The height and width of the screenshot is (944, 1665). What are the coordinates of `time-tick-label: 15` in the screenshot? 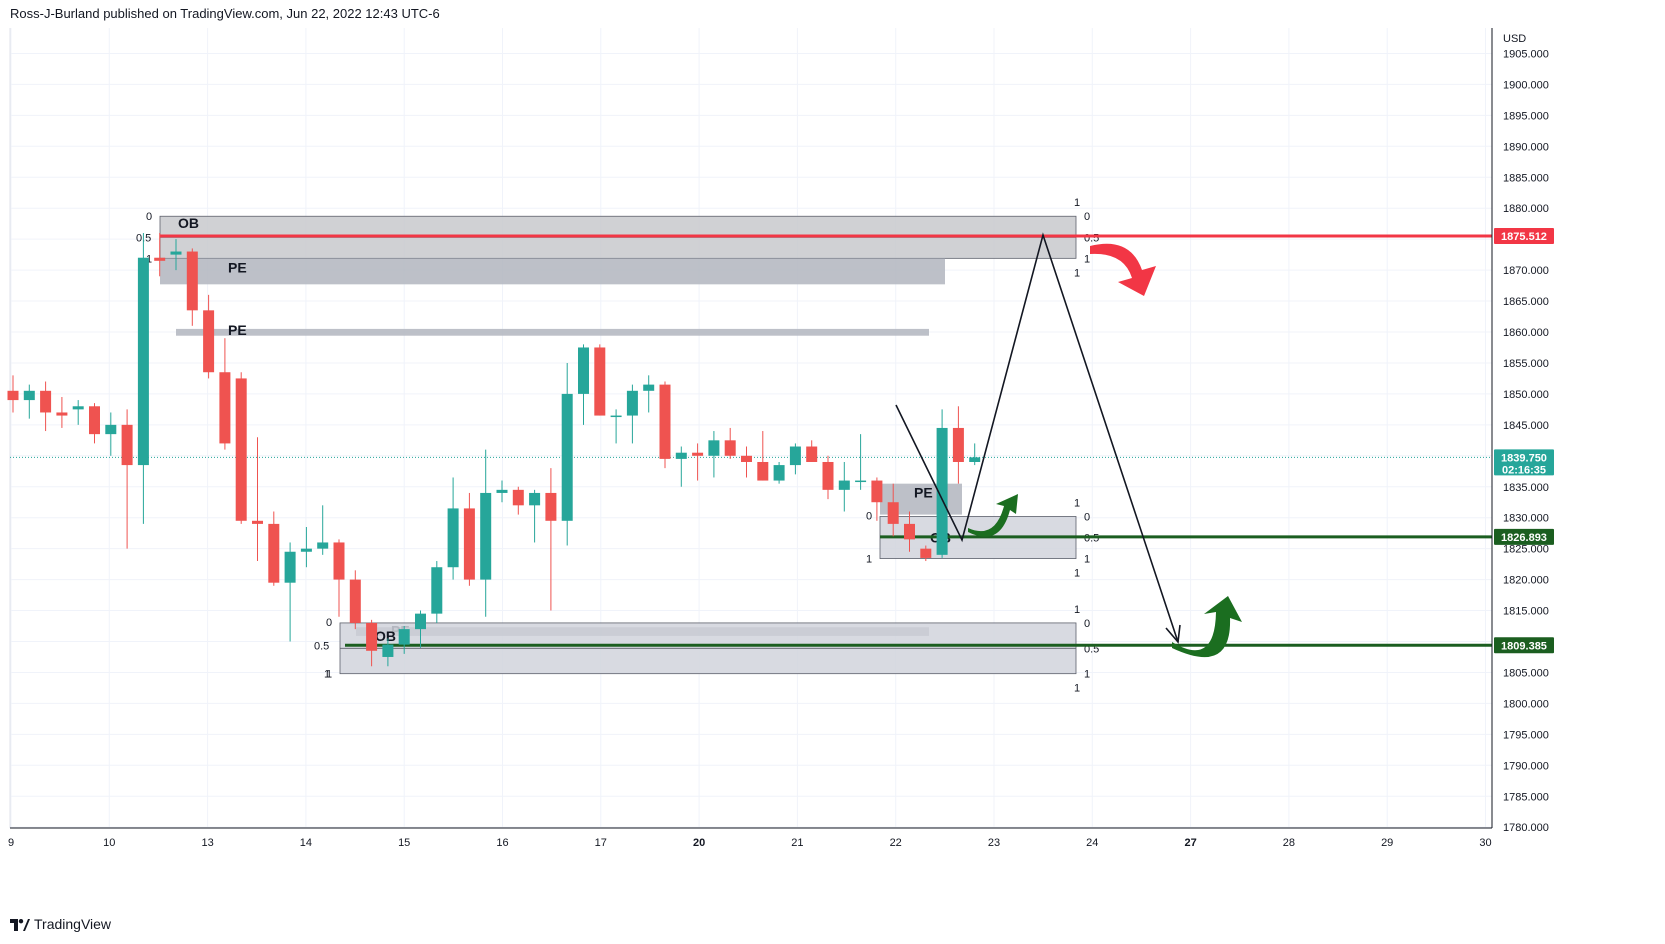 It's located at (404, 843).